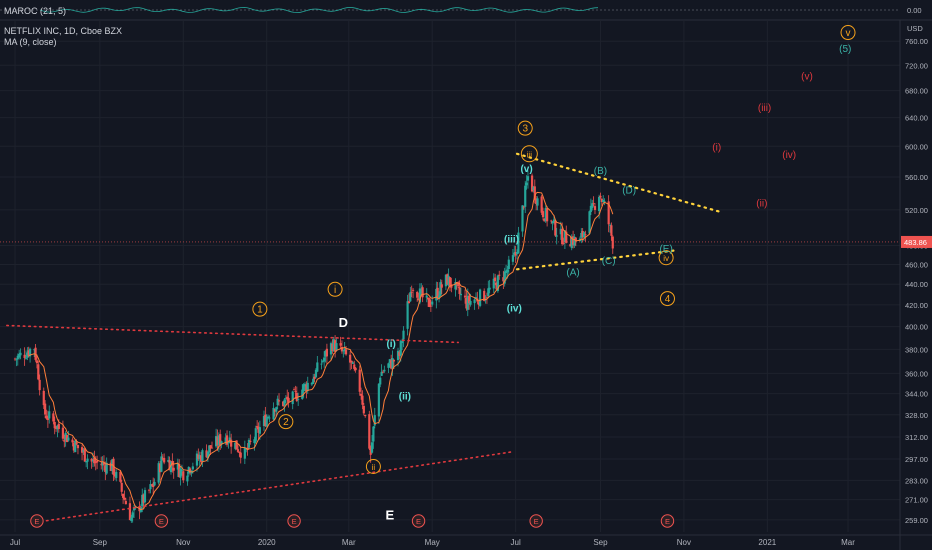 The image size is (932, 550). I want to click on wave-label-paren: (iii), so click(511, 240).